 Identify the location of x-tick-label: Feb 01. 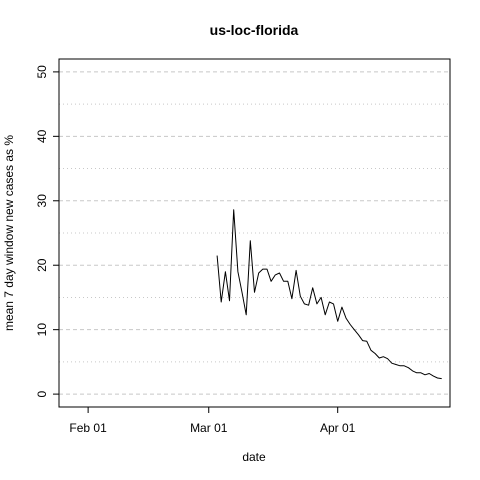
(88, 428).